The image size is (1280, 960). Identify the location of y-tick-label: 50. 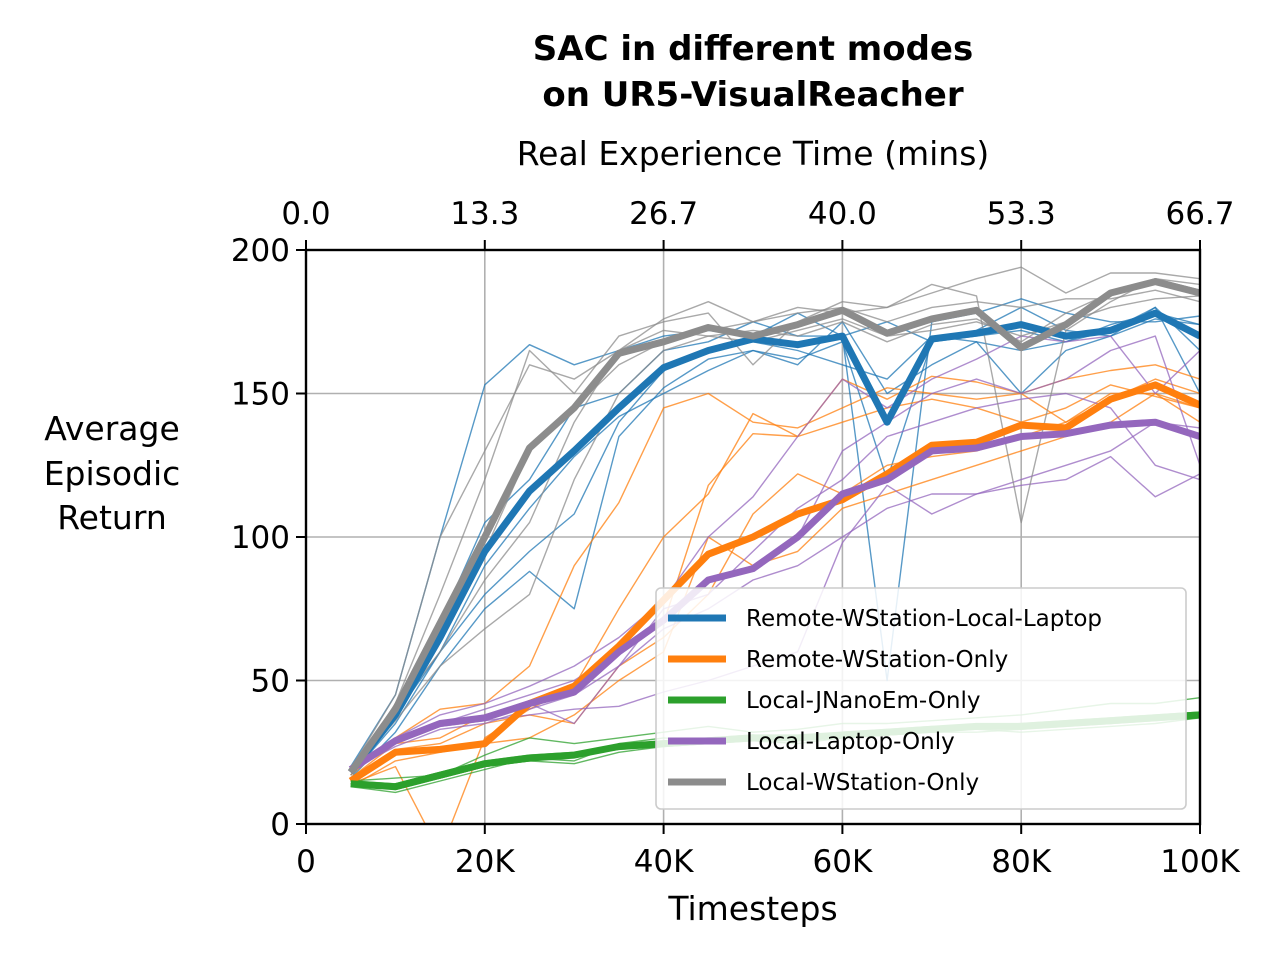
(270, 682).